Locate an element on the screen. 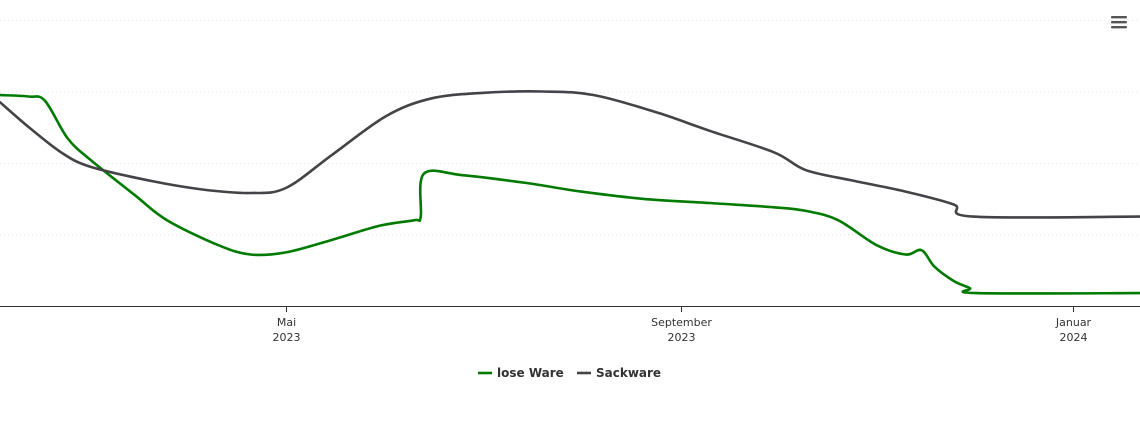  legend: lose Ware Sackware is located at coordinates (569, 373).